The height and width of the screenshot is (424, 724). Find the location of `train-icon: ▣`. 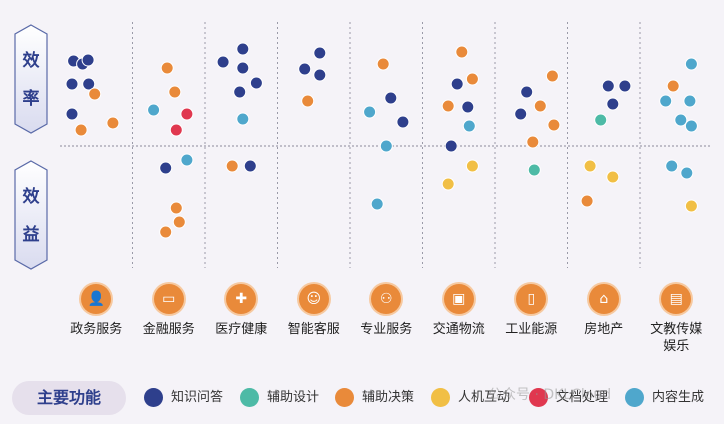

train-icon: ▣ is located at coordinates (458, 299).